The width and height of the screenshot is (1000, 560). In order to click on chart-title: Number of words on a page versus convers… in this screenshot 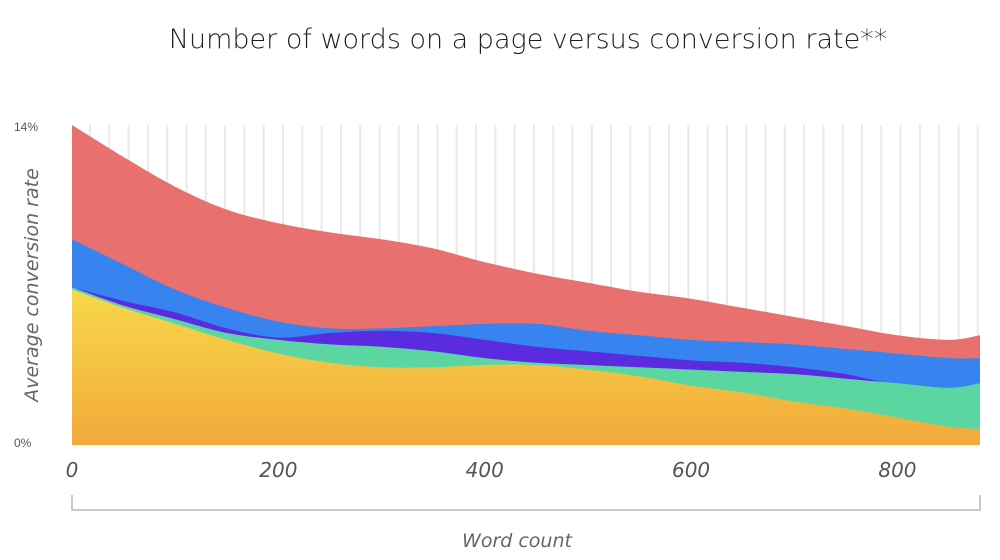, I will do `click(528, 39)`.